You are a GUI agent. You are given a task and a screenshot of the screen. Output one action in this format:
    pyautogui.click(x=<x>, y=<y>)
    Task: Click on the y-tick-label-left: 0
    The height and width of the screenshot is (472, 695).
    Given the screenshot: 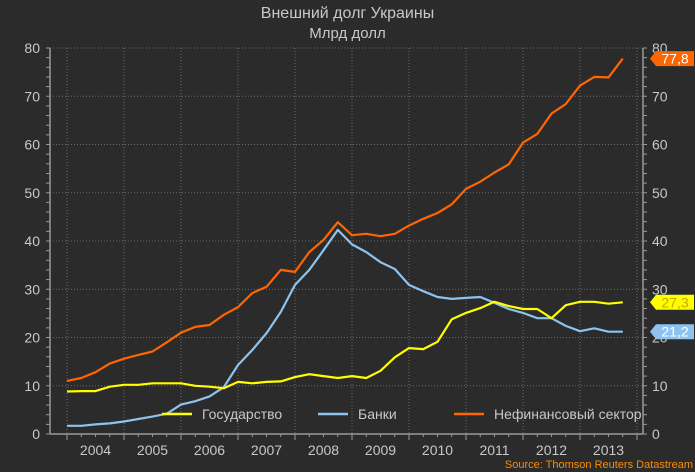 What is the action you would take?
    pyautogui.click(x=36, y=434)
    